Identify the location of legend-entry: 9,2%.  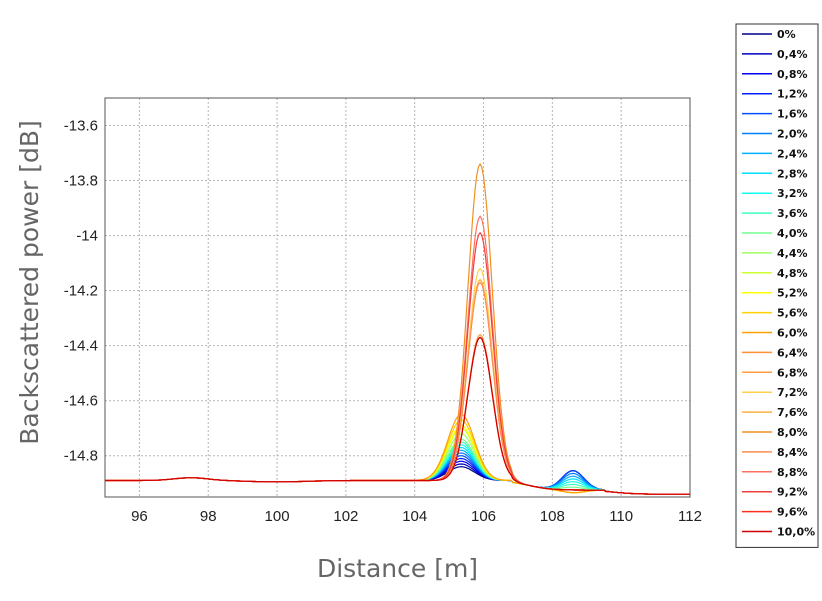
(792, 492).